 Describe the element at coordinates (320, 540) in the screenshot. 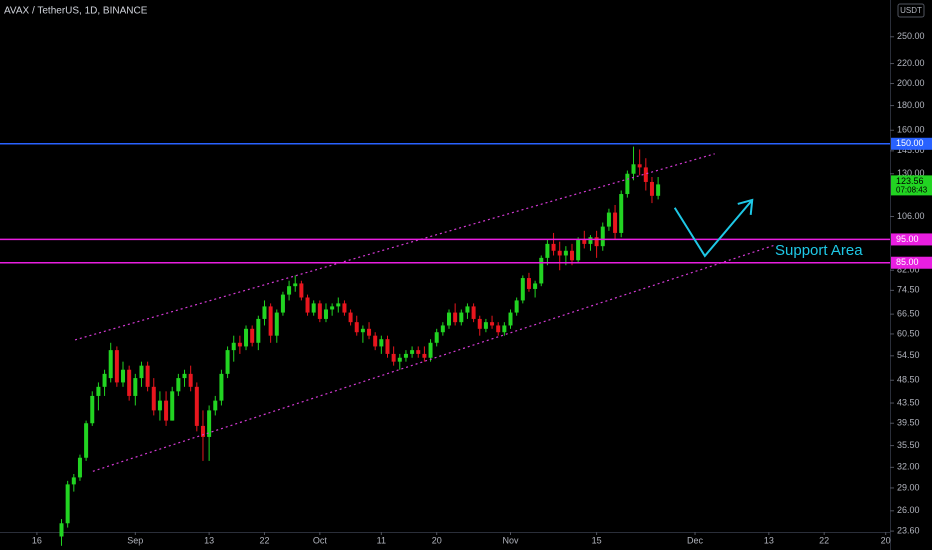

I see `x-tick-label: Oct` at that location.